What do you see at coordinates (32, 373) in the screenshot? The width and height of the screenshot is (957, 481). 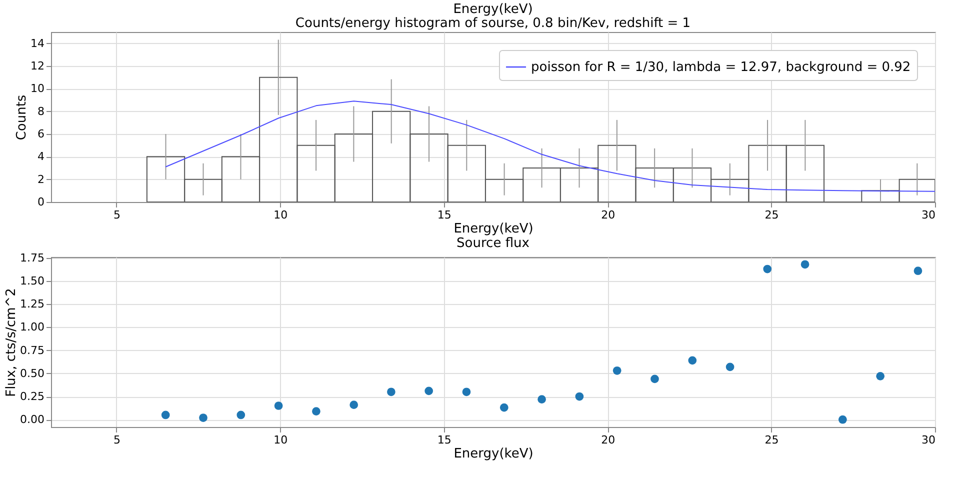 I see `y-tick-label: 0.50` at bounding box center [32, 373].